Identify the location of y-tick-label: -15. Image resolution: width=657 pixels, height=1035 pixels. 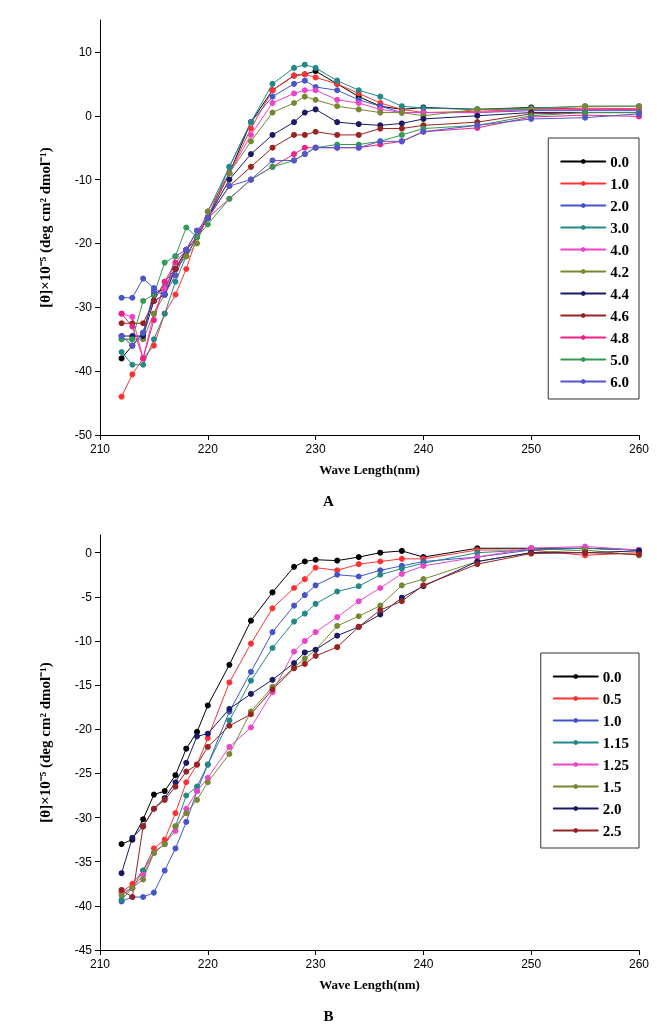
(83, 685).